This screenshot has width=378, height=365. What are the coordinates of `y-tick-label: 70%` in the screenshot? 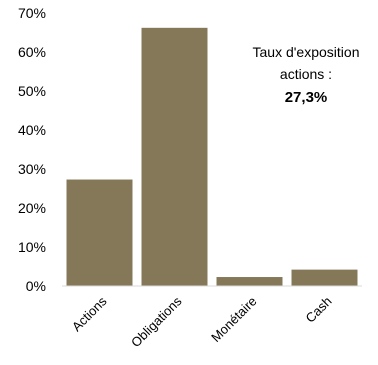 It's located at (32, 13).